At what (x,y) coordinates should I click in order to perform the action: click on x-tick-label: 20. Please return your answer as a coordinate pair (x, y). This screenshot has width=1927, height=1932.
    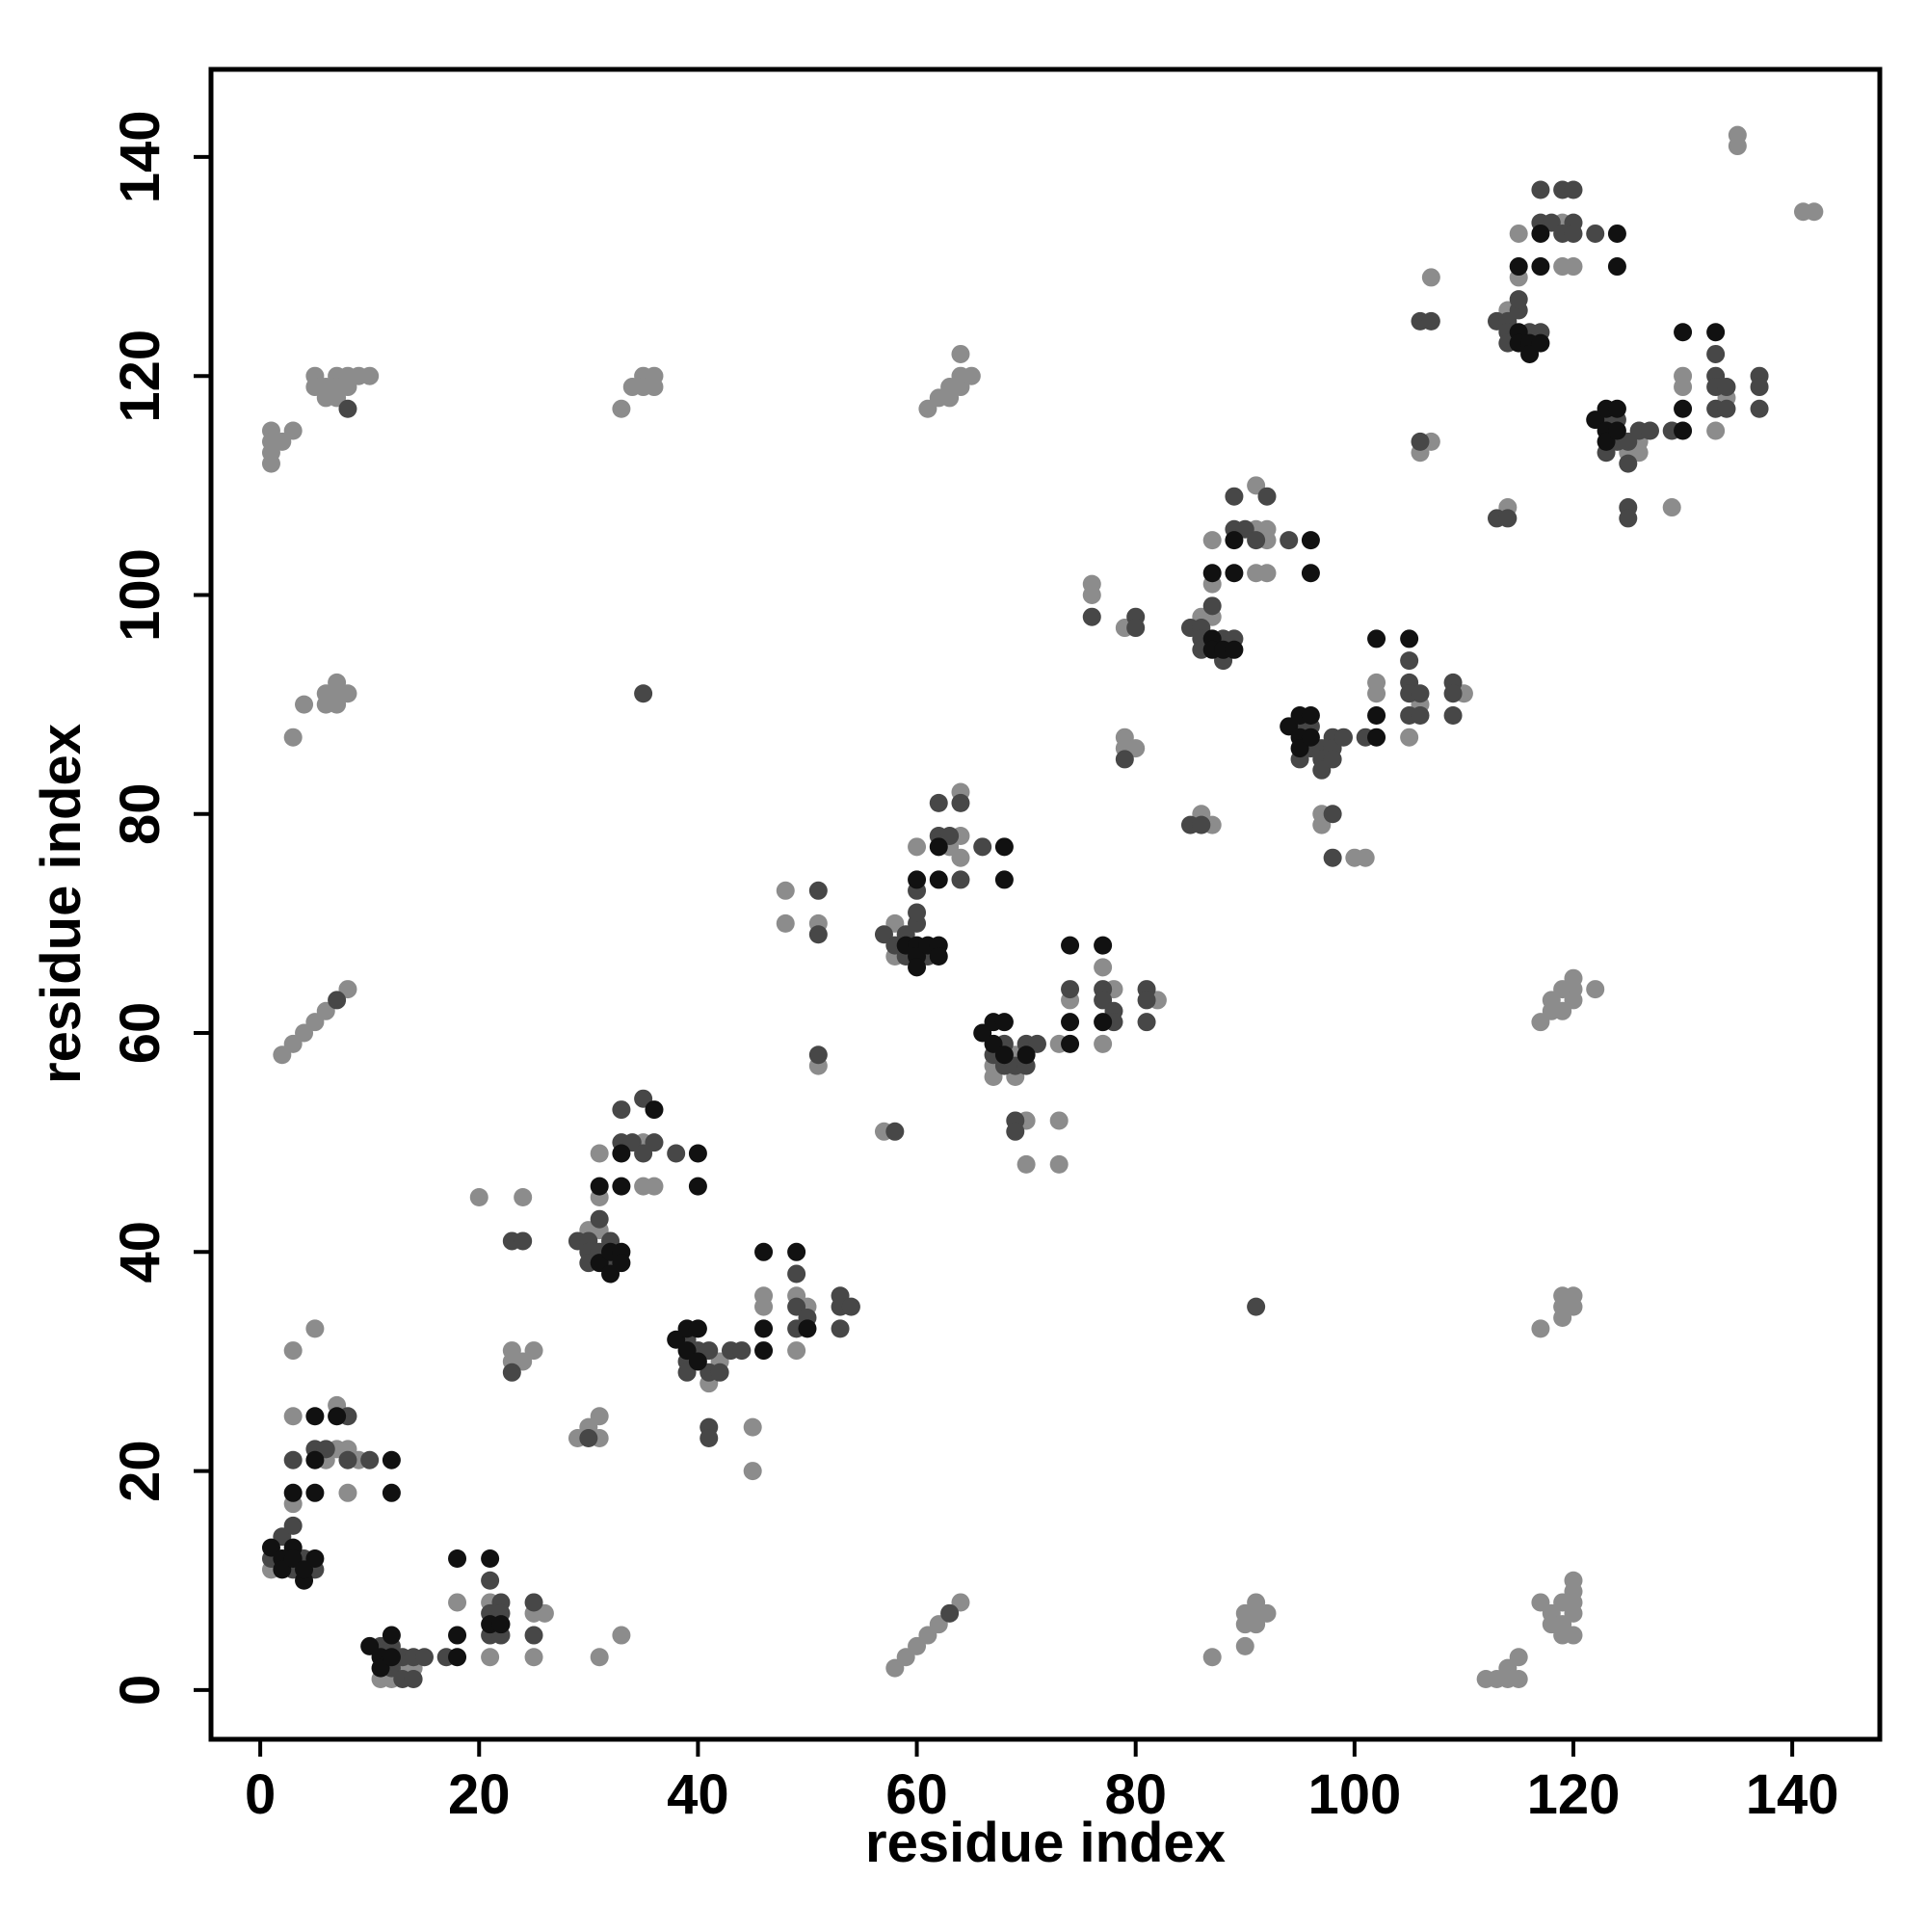
    Looking at the image, I should click on (479, 1794).